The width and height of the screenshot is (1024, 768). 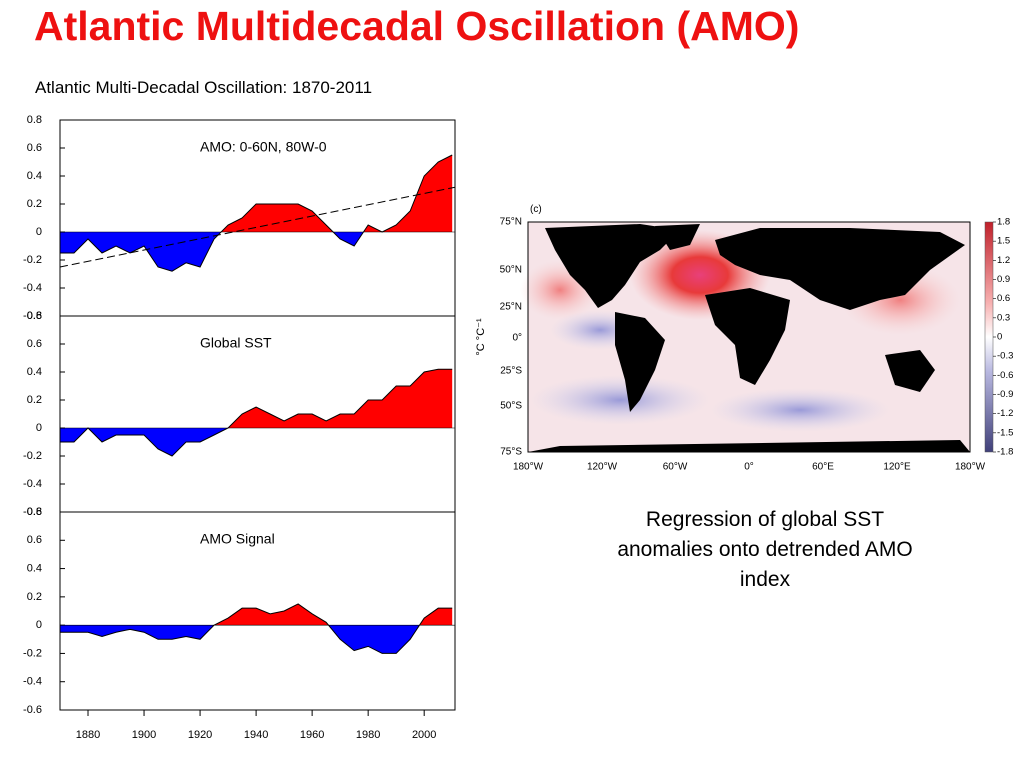 What do you see at coordinates (675, 467) in the screenshot?
I see `lon-label: 60°W` at bounding box center [675, 467].